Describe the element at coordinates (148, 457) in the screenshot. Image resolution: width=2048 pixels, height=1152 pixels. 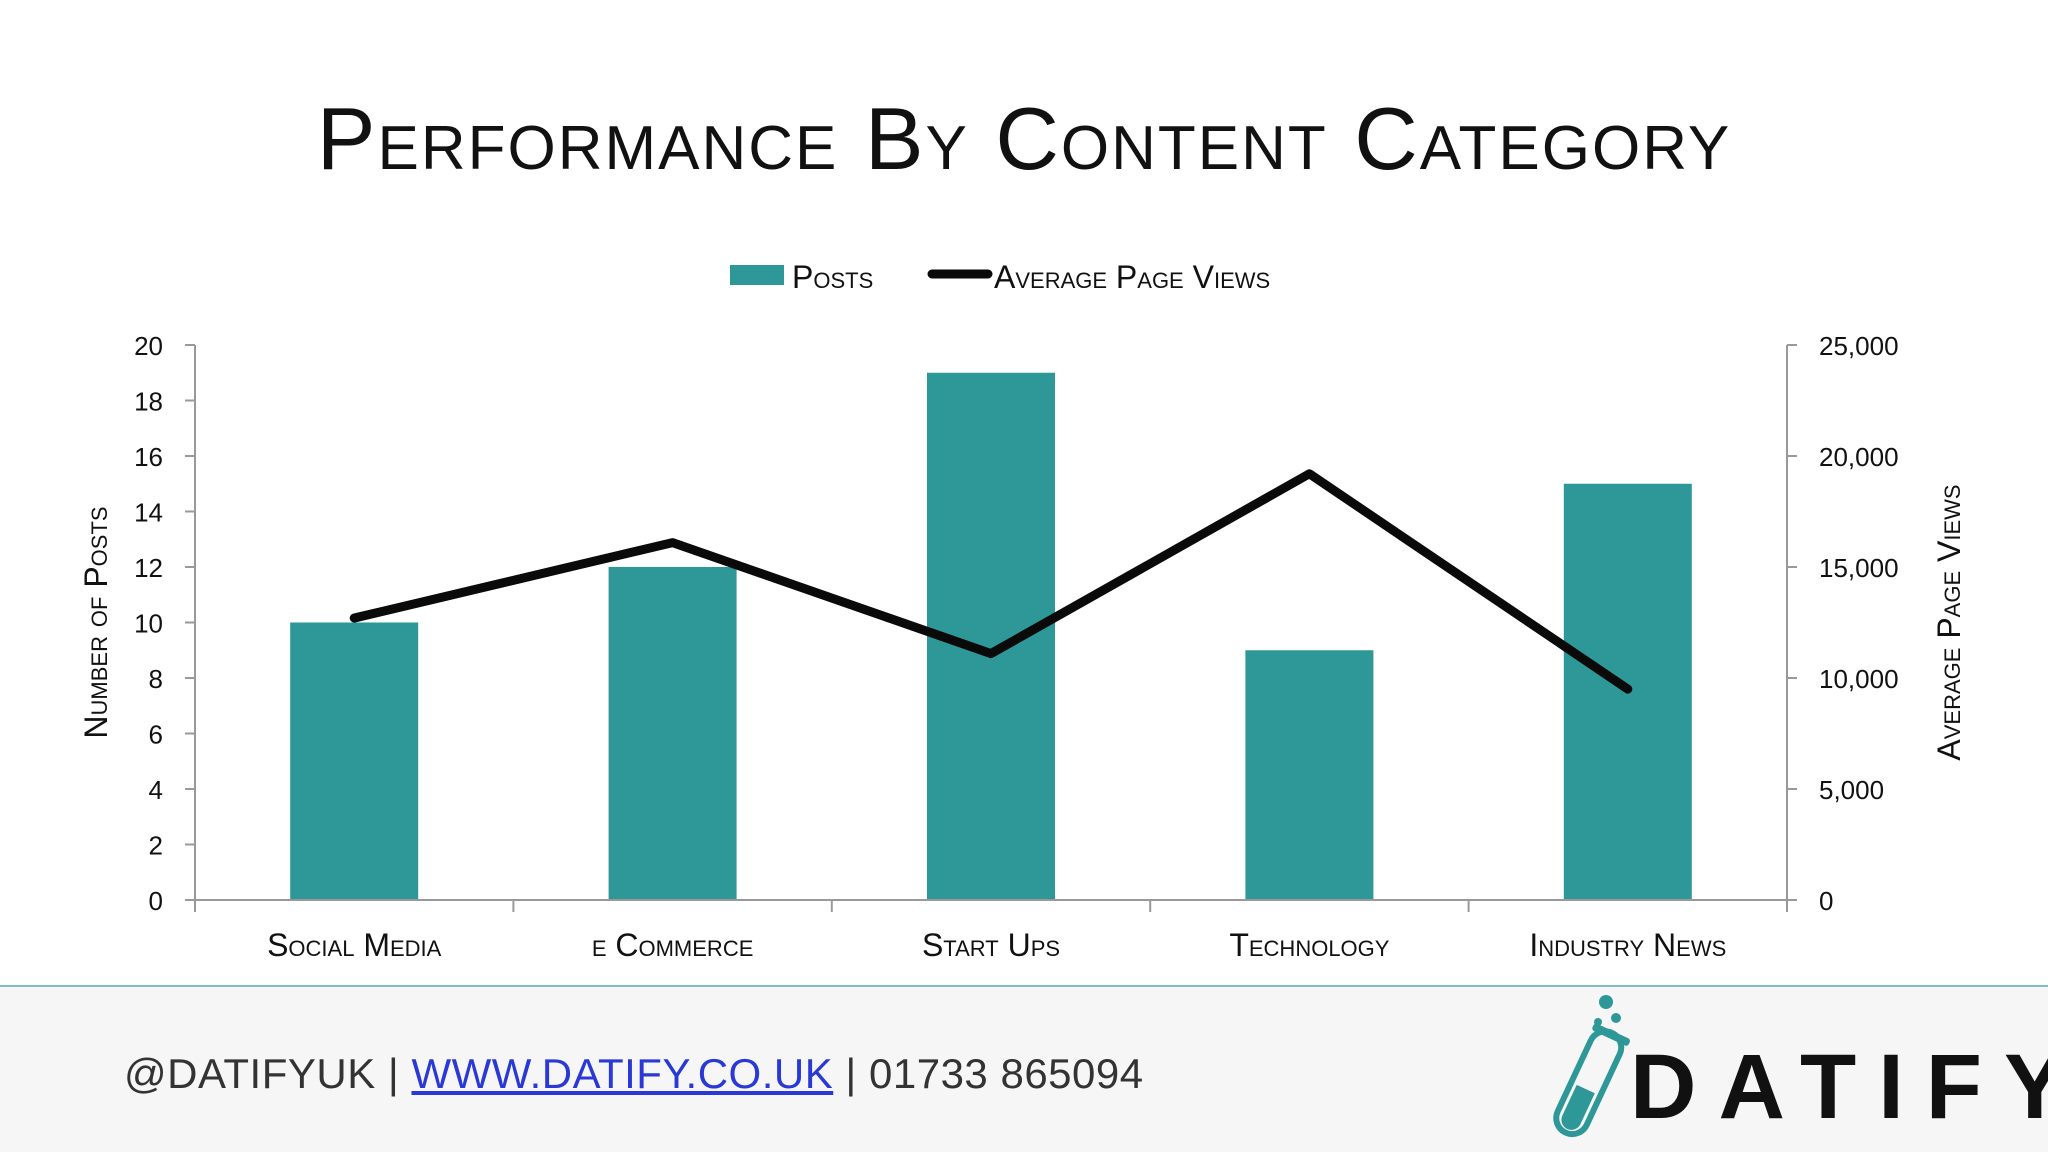
I see `y-tick-label-left: 16` at that location.